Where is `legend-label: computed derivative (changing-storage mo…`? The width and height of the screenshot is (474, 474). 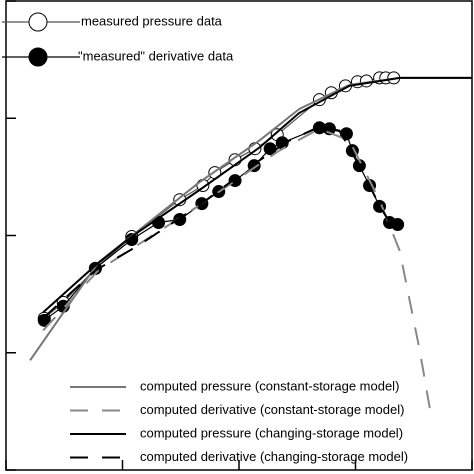
legend-label: computed derivative (changing-storage mo… is located at coordinates (274, 456).